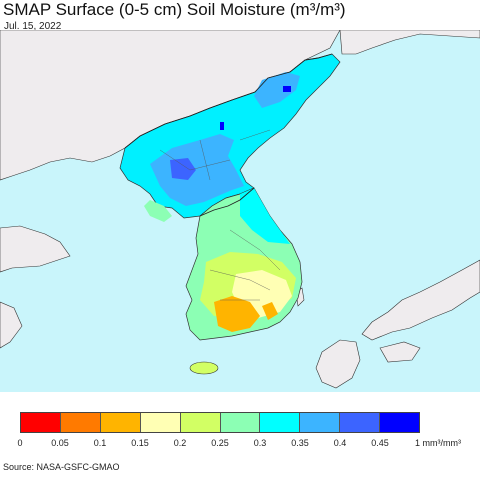 The image size is (480, 477). What do you see at coordinates (265, 216) in the screenshot?
I see `region-sk-east-cyan` at bounding box center [265, 216].